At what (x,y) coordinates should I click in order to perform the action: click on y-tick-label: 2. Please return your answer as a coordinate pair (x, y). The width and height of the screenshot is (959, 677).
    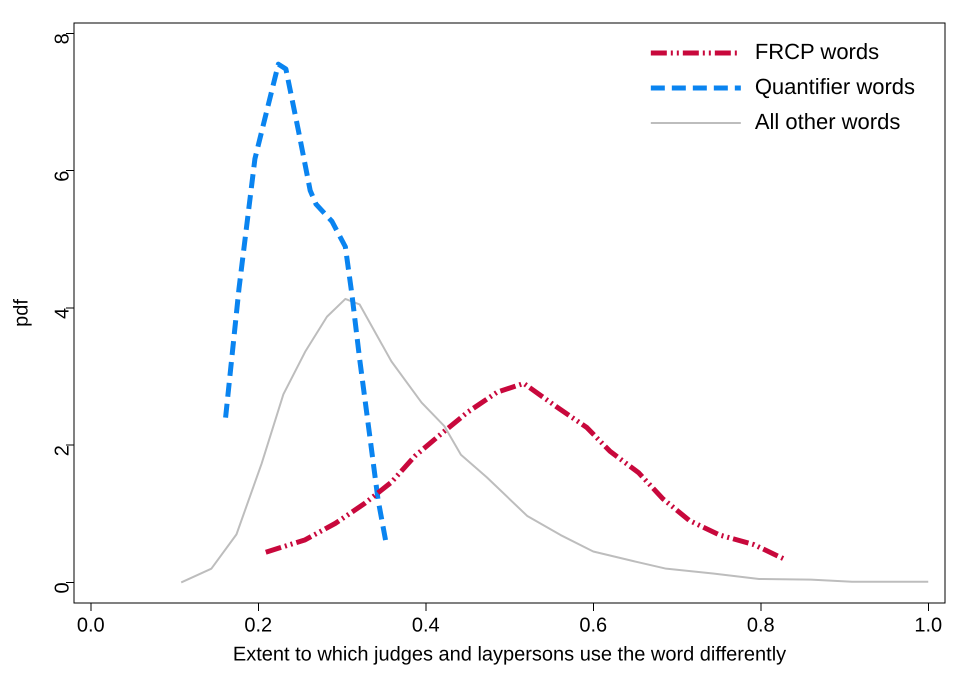
    Looking at the image, I should click on (63, 450).